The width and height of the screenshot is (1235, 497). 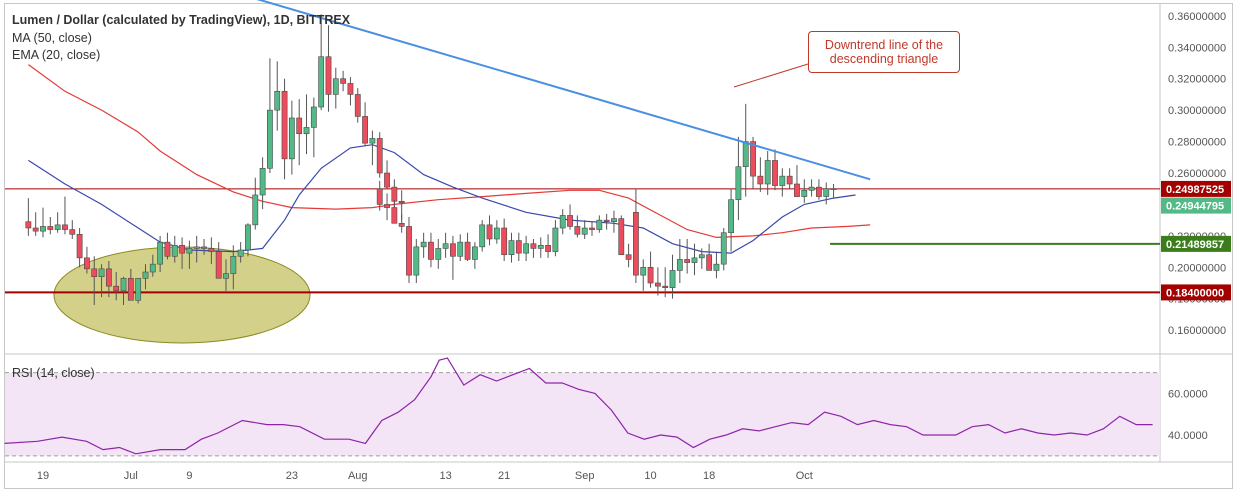 I want to click on price-level-label: 0.24987525, so click(x=1195, y=190).